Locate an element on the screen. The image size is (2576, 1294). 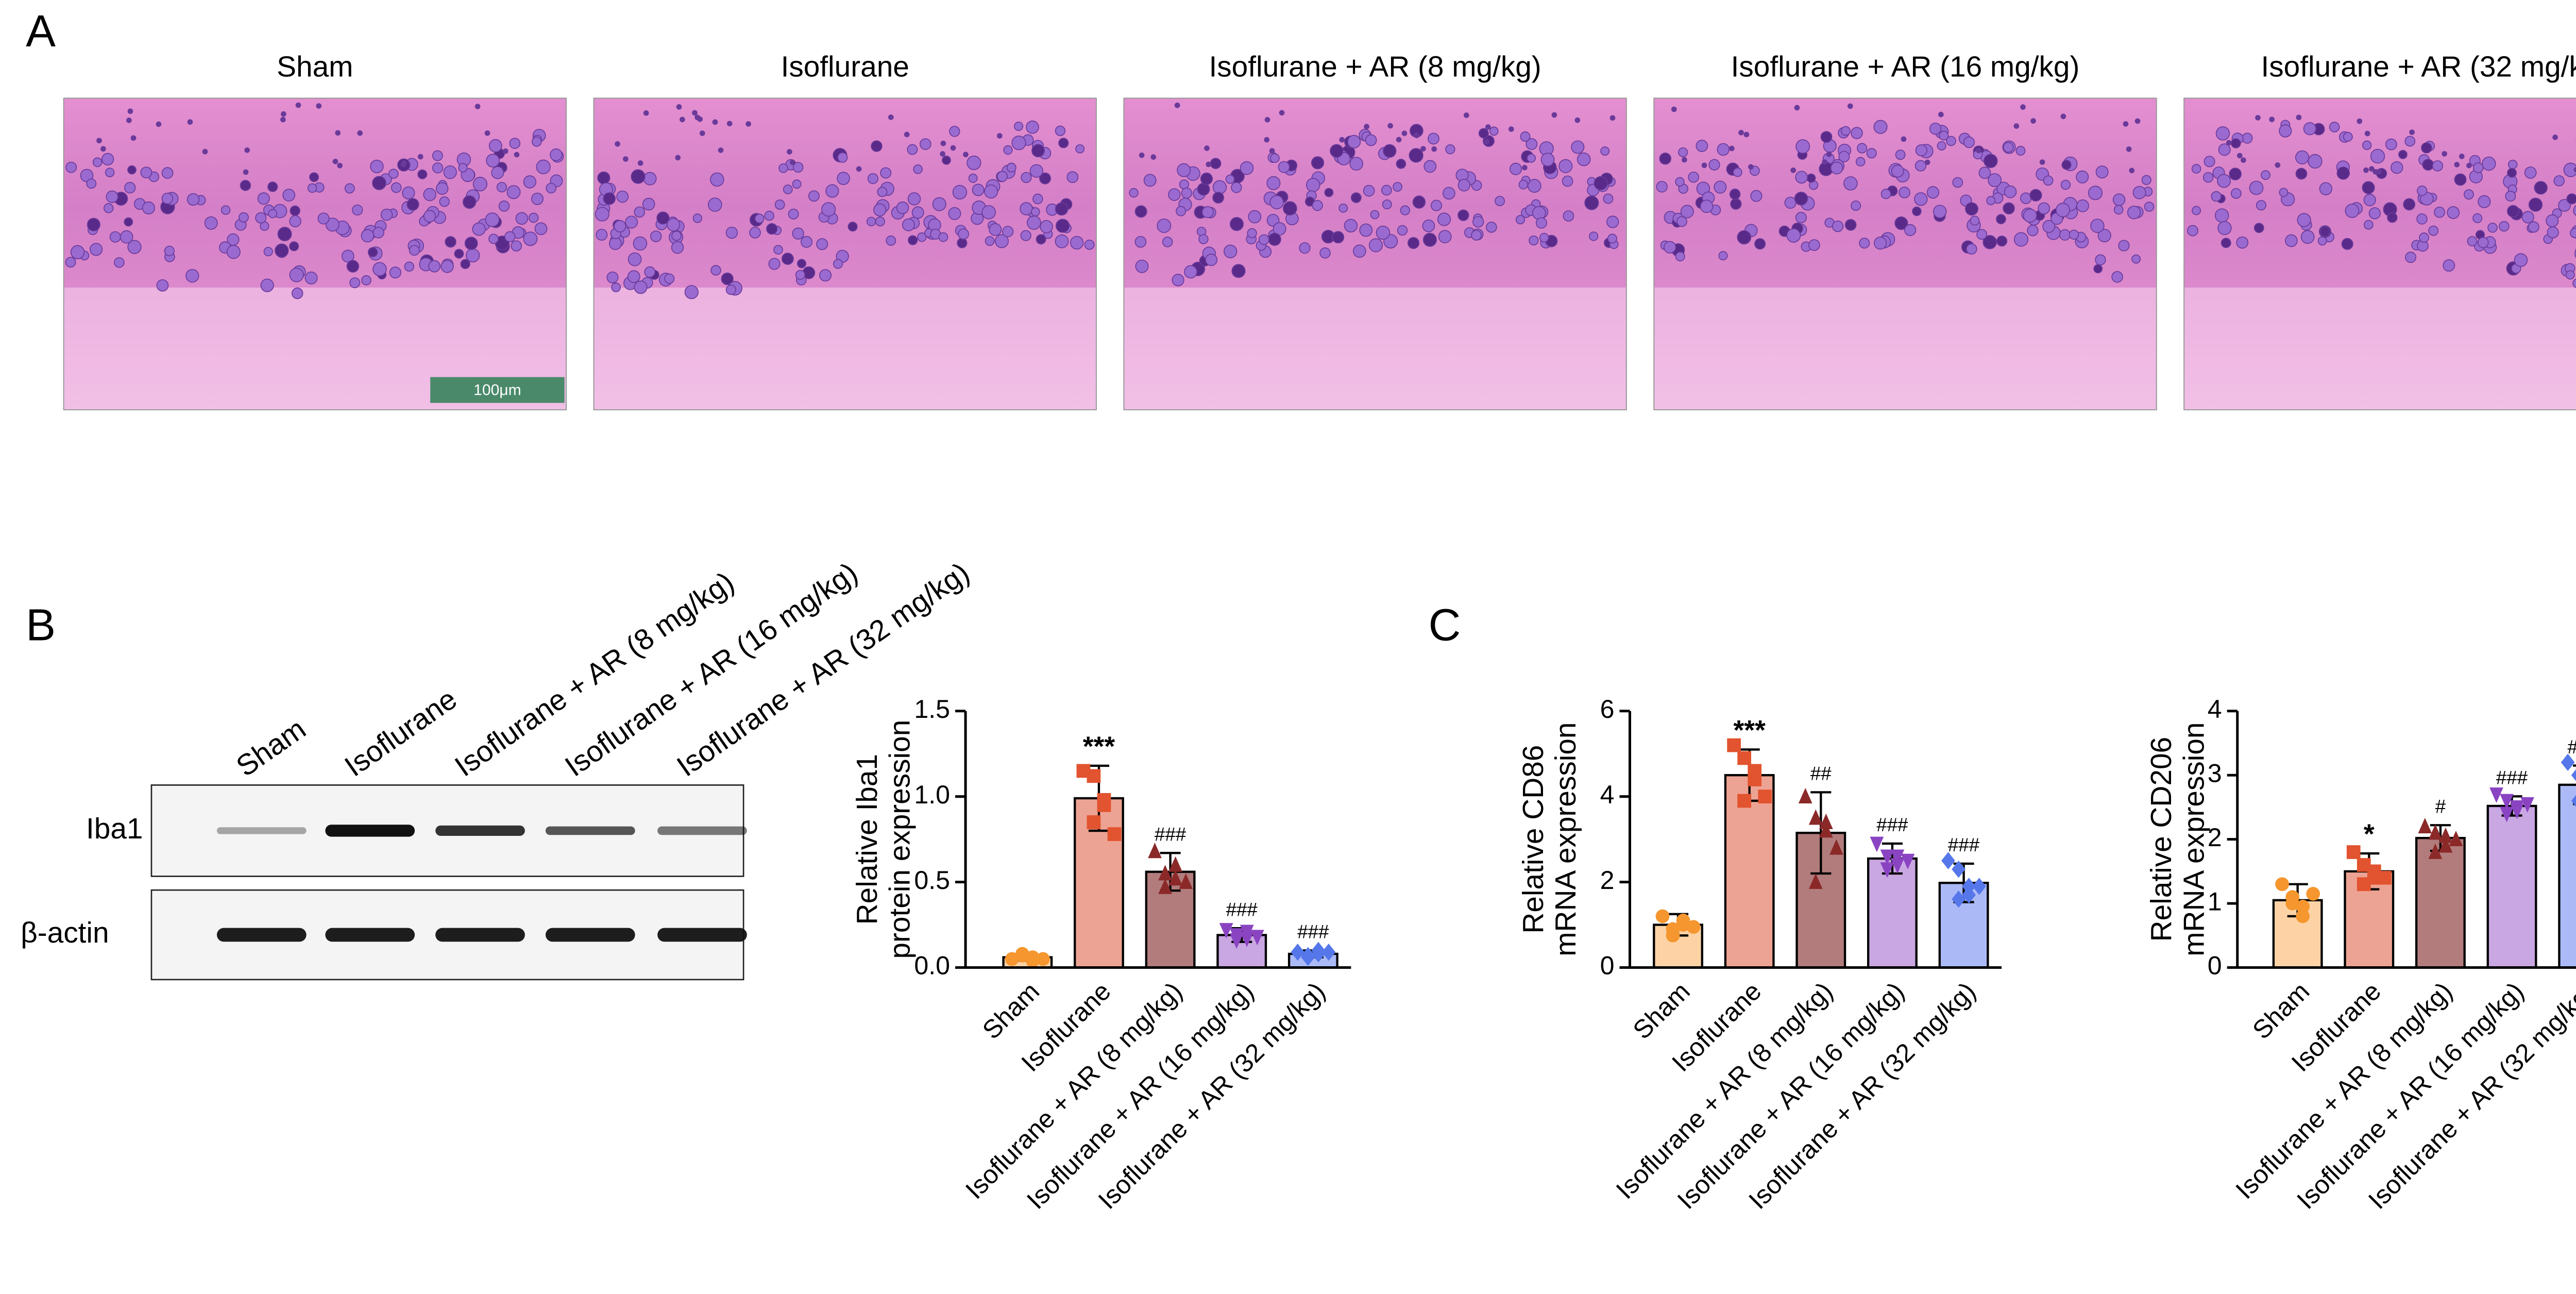
y-tick-label: 6 is located at coordinates (1607, 709).